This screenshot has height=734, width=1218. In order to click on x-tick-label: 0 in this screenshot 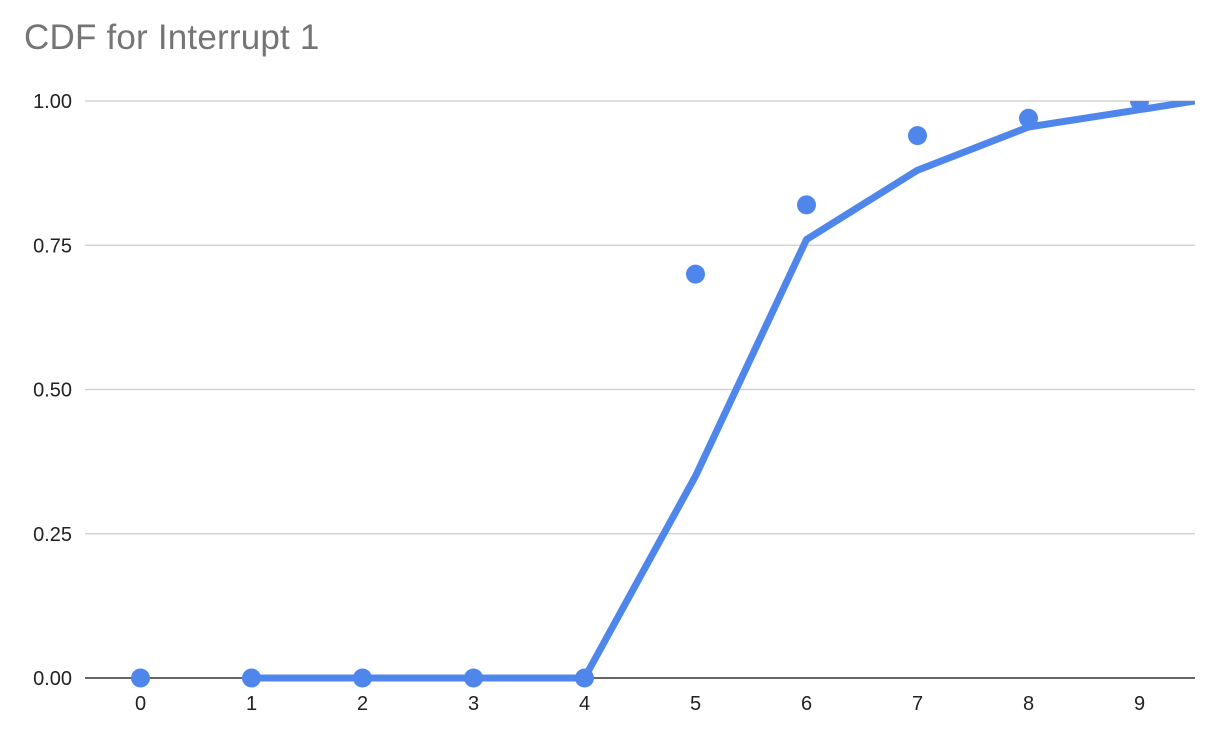, I will do `click(140, 704)`.